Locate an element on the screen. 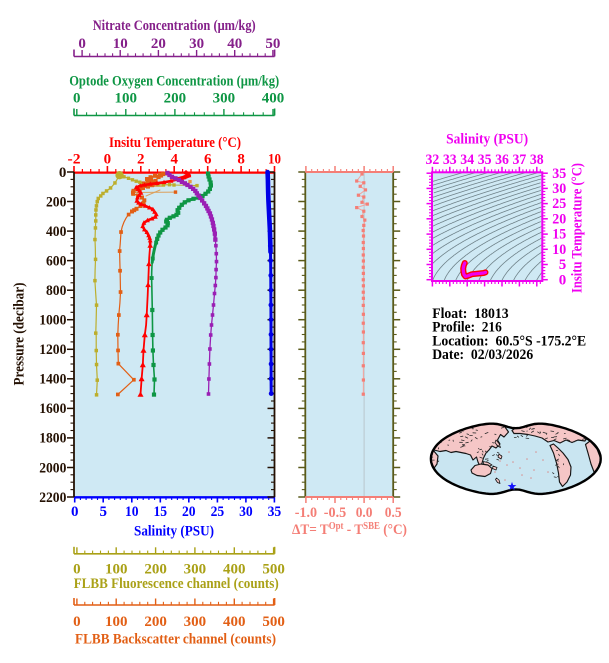 This screenshot has width=609, height=663. svg-text: 1800 is located at coordinates (52, 439).